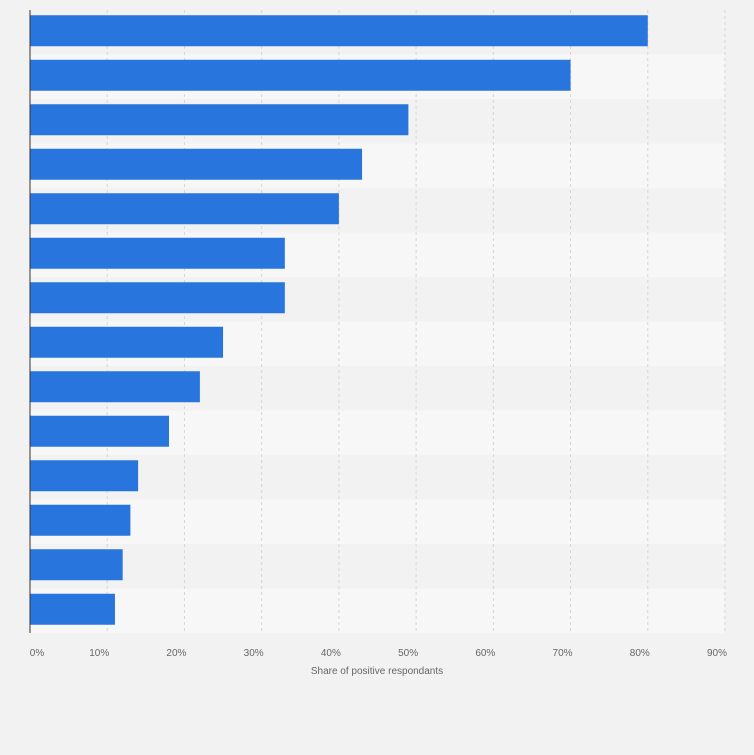 The image size is (754, 755). I want to click on x-tick-label: 90%, so click(717, 653).